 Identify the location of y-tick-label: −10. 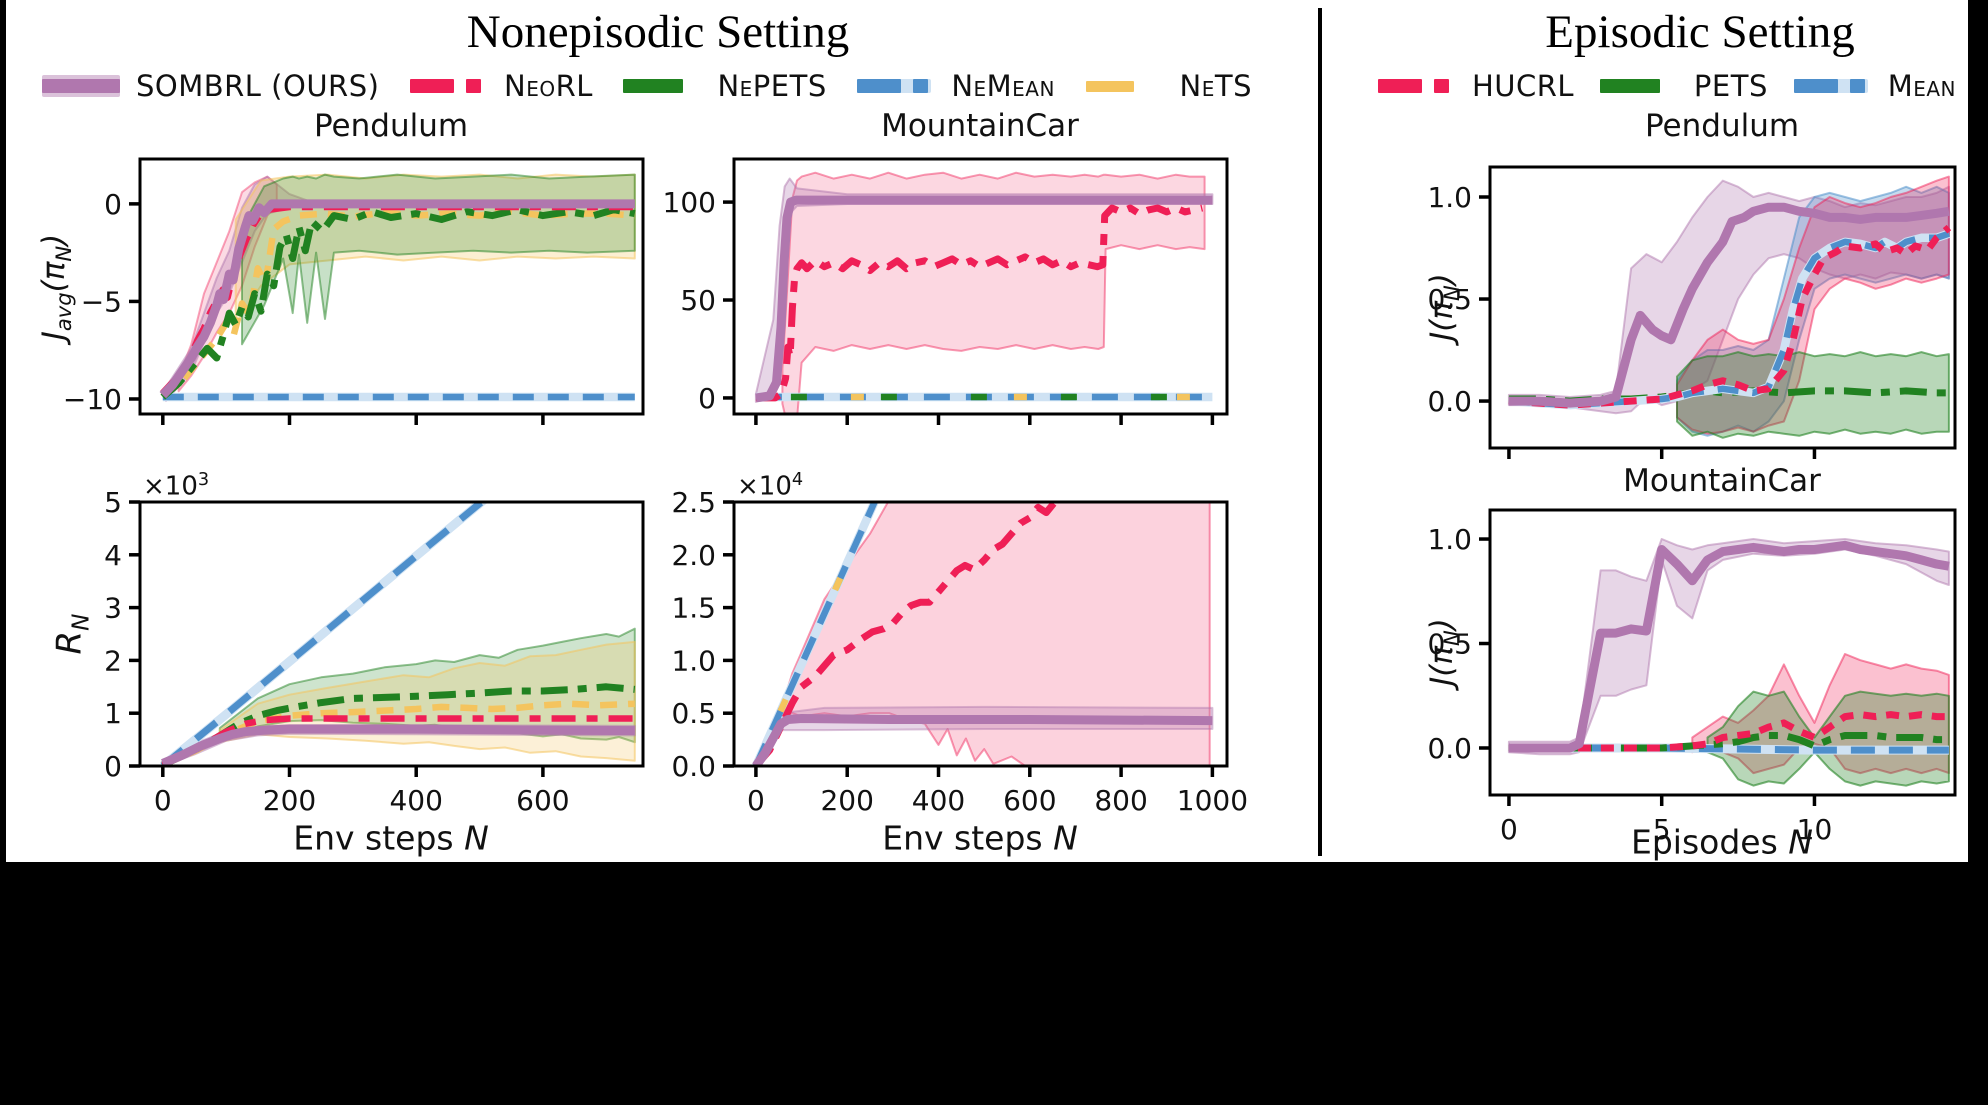
(92, 399).